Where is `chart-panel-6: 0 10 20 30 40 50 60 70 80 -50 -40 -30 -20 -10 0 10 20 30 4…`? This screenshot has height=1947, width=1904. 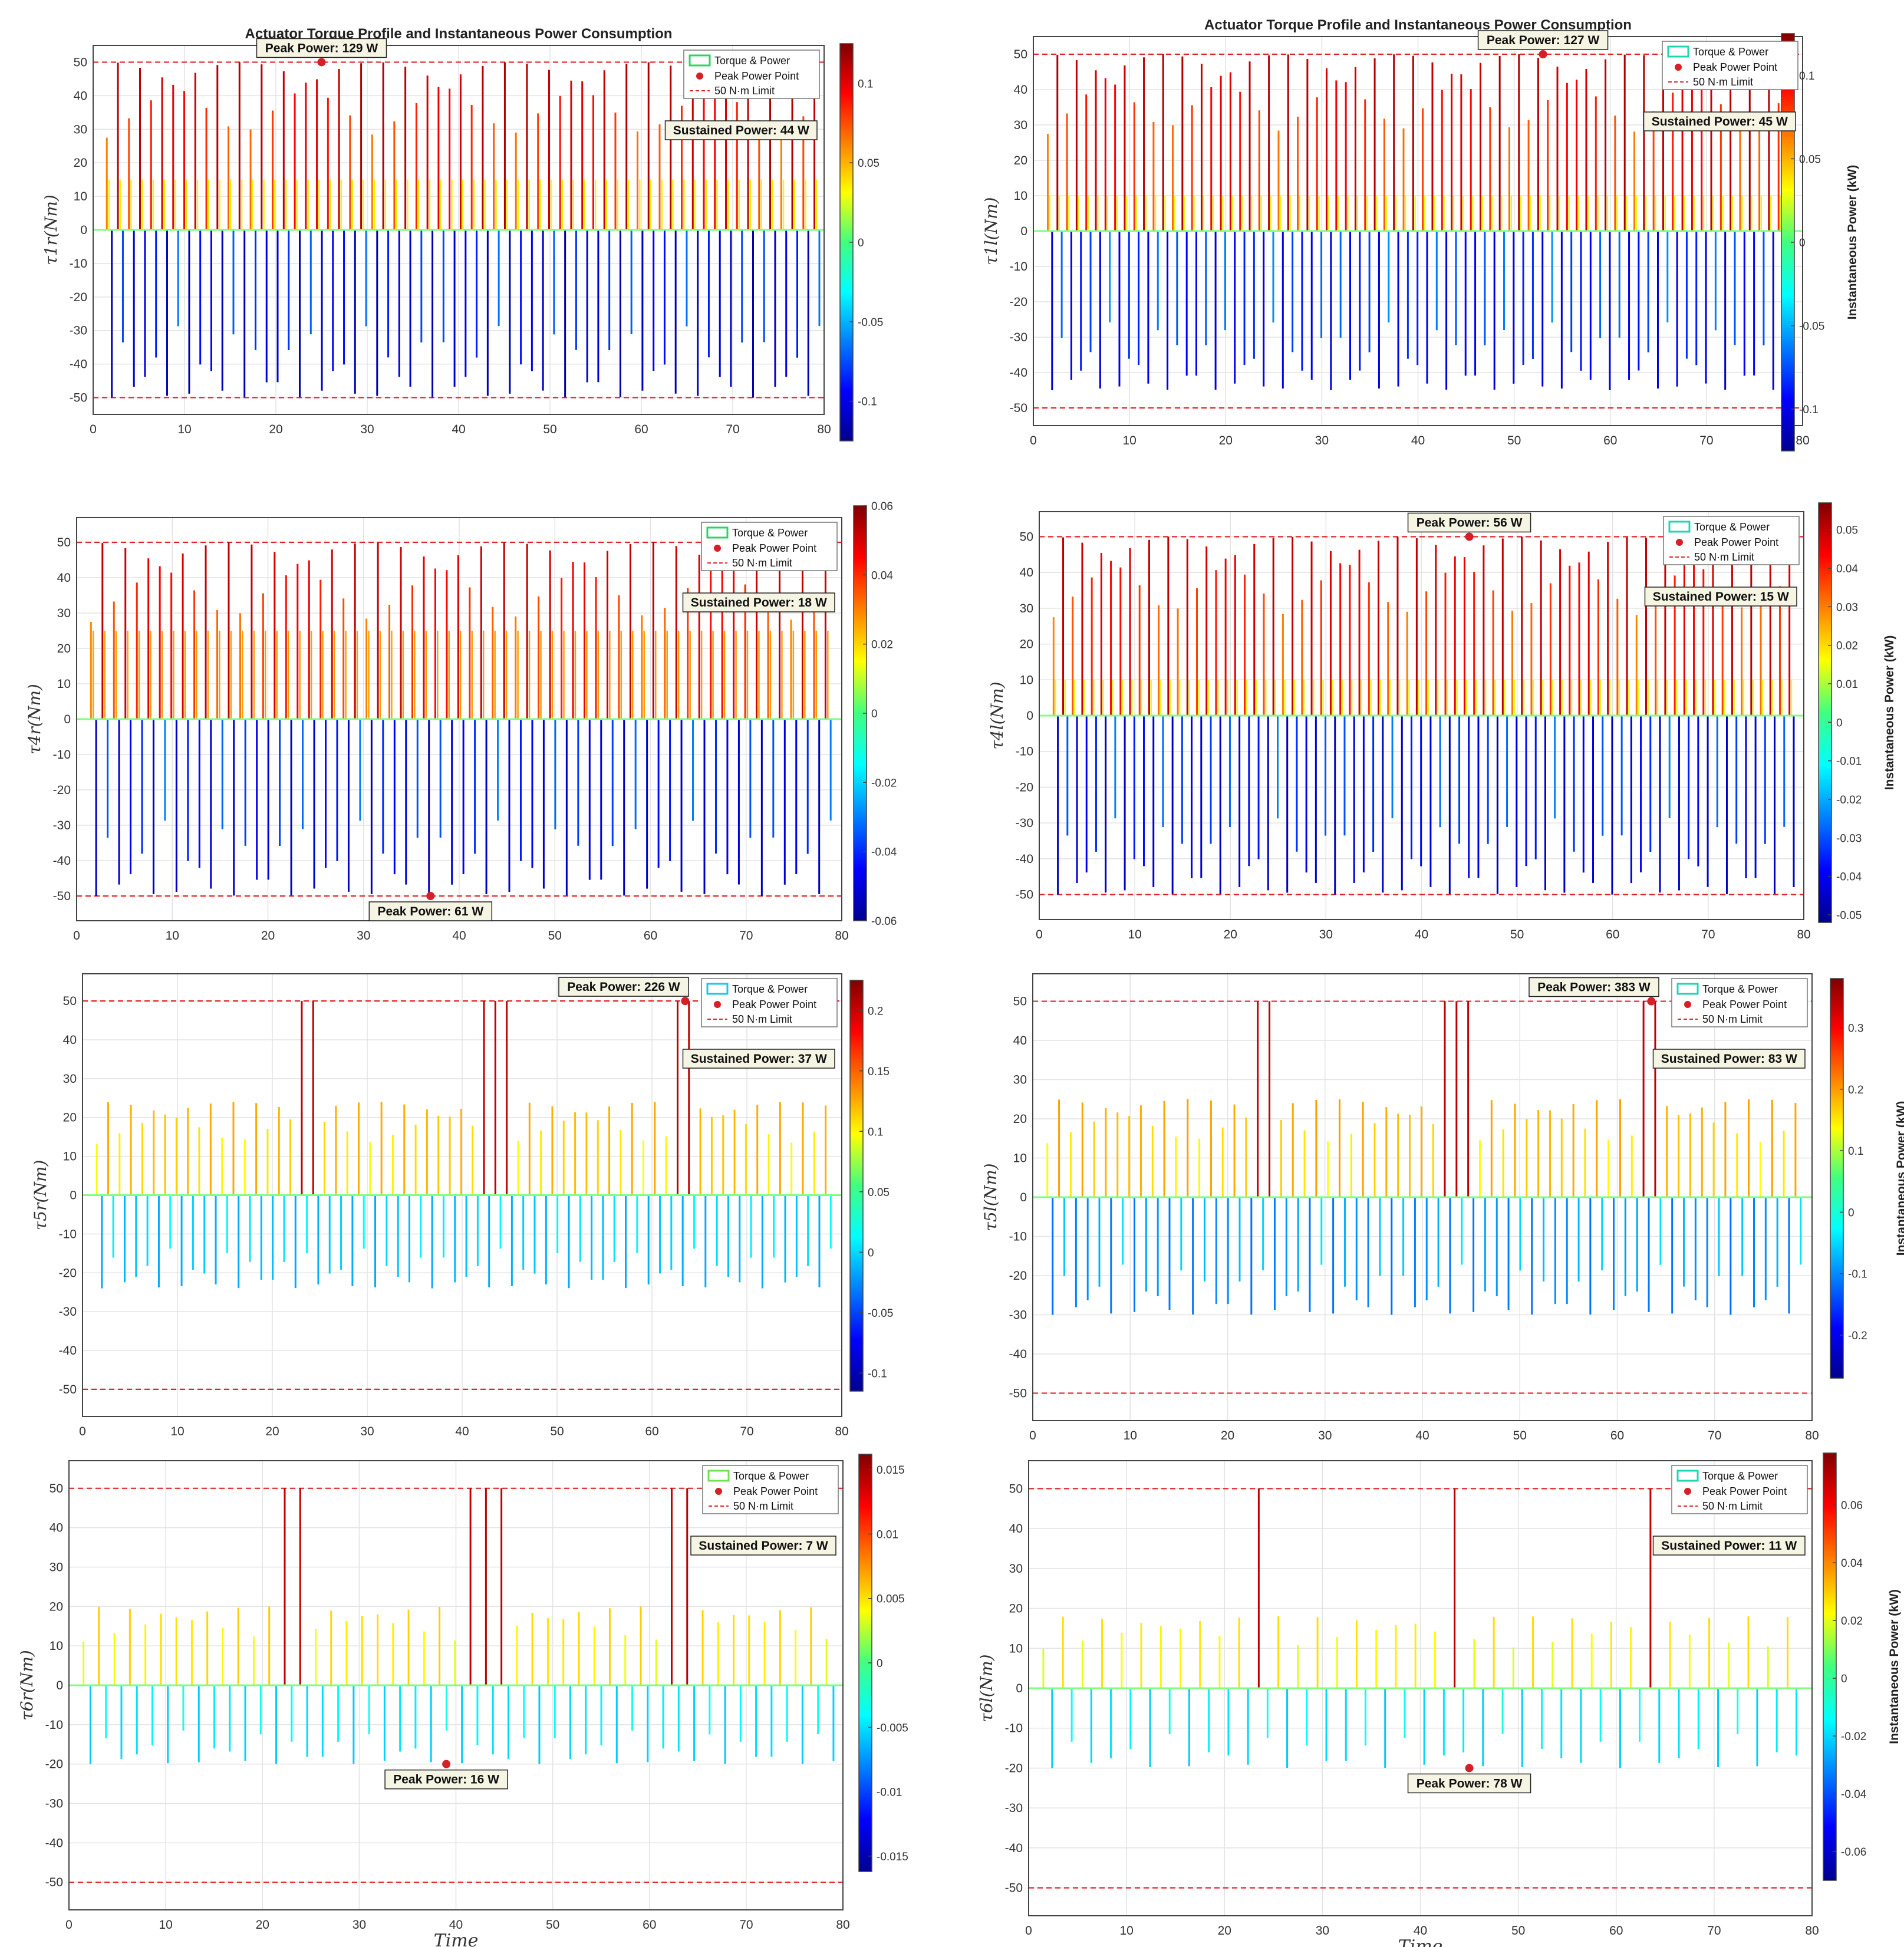 chart-panel-6: 0 10 20 30 40 50 60 70 80 -50 -40 -30 -20 -10 0 10 20 30 4… is located at coordinates (1442, 1208).